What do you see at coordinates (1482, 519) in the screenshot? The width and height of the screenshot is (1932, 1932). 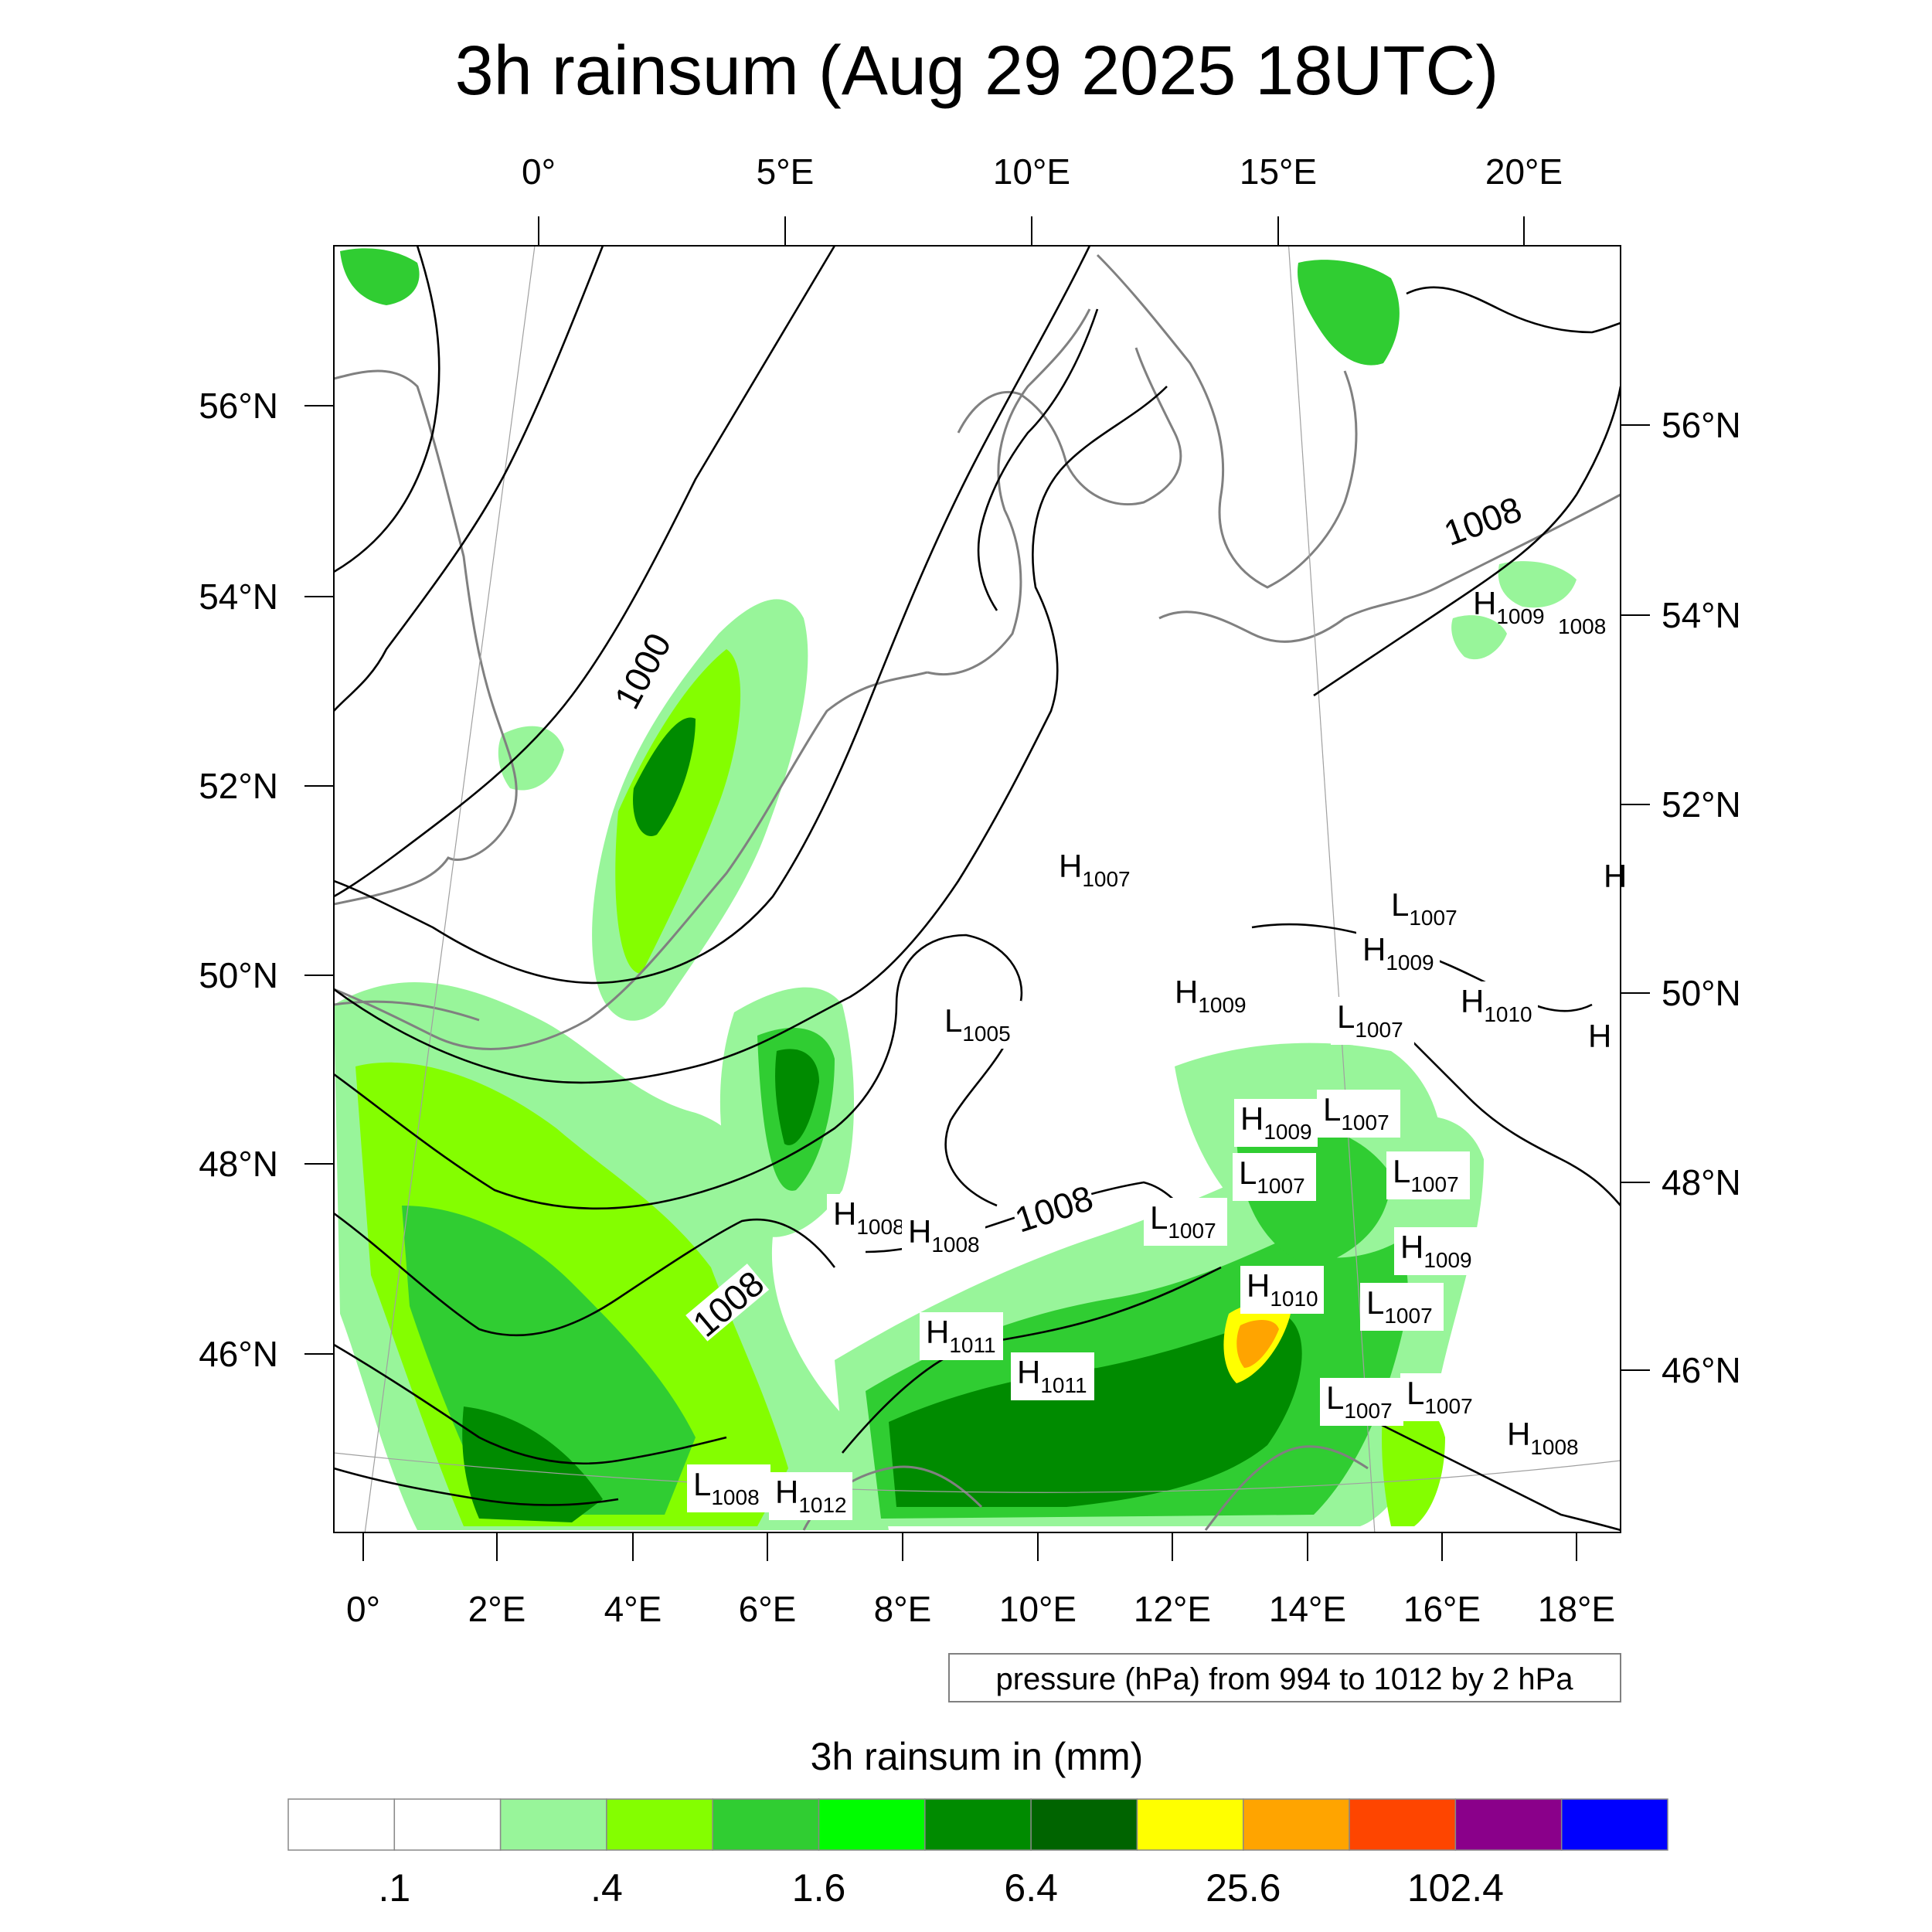 I see `contour-label-box-1008-east` at bounding box center [1482, 519].